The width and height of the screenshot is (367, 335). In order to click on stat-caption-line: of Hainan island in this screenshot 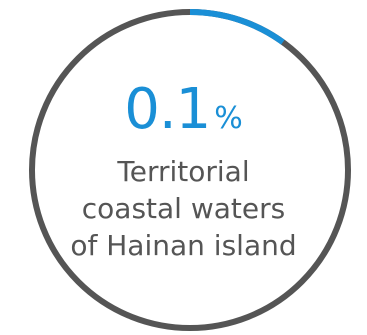, I will do `click(183, 245)`.